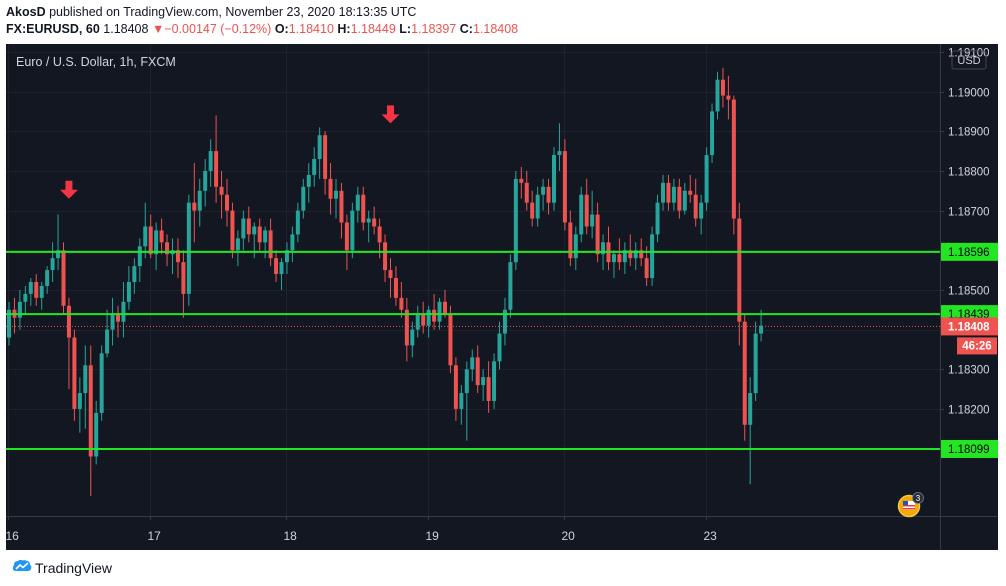  I want to click on author-name: AkosD, so click(26, 12).